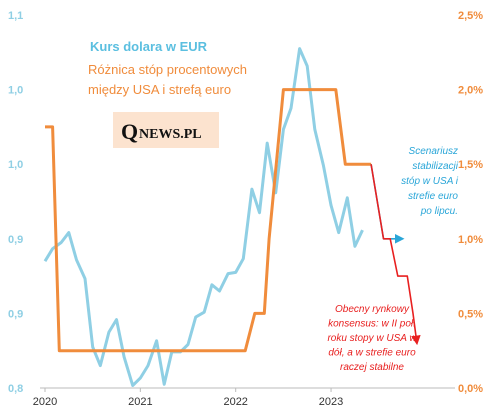  I want to click on note-blue-line: stabilizacji, so click(435, 166).